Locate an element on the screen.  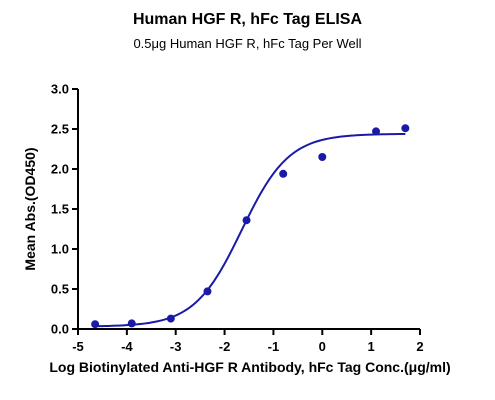
x-tick-label: 2 is located at coordinates (419, 346).